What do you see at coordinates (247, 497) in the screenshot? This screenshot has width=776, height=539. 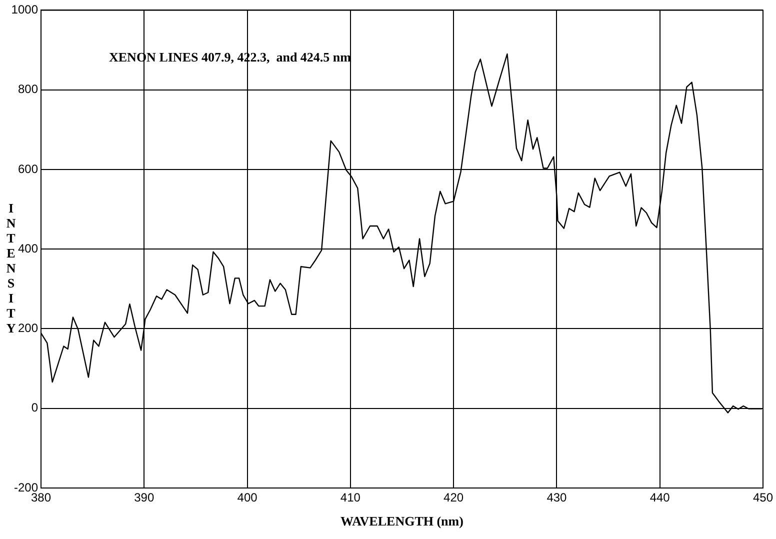 I see `x-tick-label: 400` at bounding box center [247, 497].